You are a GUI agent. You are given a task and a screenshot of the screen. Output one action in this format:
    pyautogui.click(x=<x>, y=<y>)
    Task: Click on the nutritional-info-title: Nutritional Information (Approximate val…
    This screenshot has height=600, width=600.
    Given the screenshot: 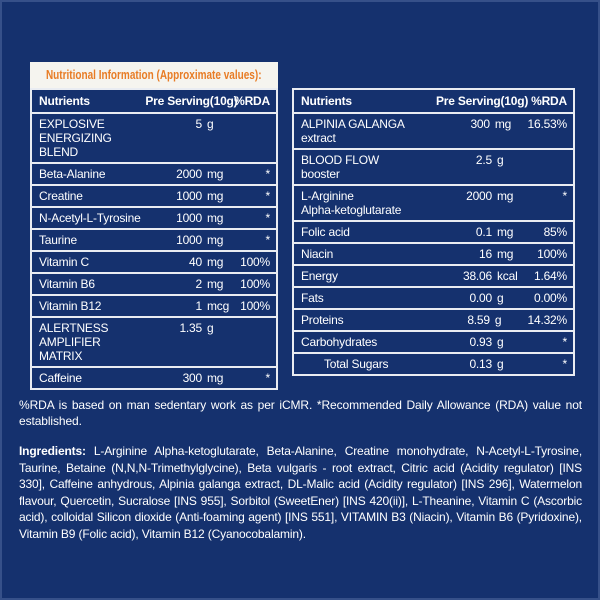 What is the action you would take?
    pyautogui.click(x=154, y=75)
    